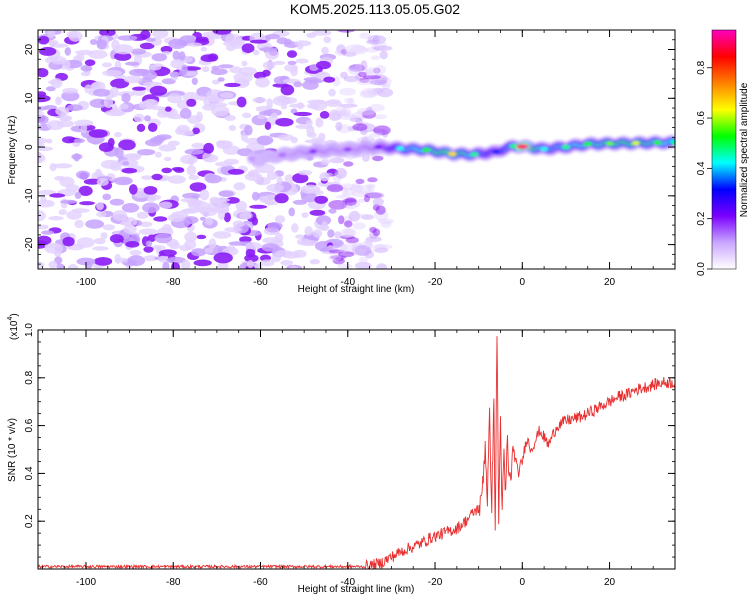  What do you see at coordinates (29, 377) in the screenshot?
I see `y-tick-label: 0.8` at bounding box center [29, 377].